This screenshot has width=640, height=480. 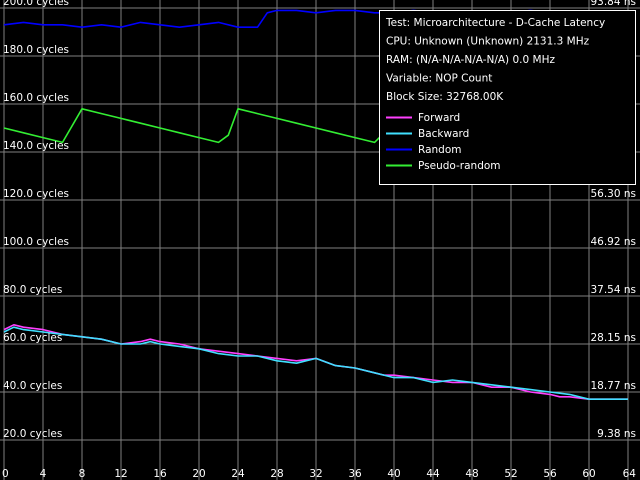 I want to click on y-left-tick-label: 40.0 cycles, so click(x=32, y=386).